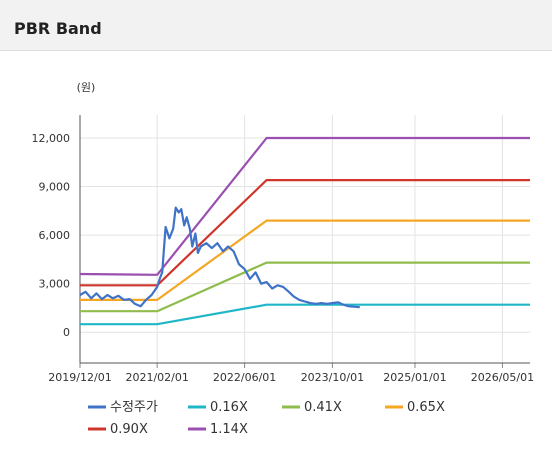  What do you see at coordinates (129, 429) in the screenshot?
I see `legend-label-090x: 0.90X` at bounding box center [129, 429].